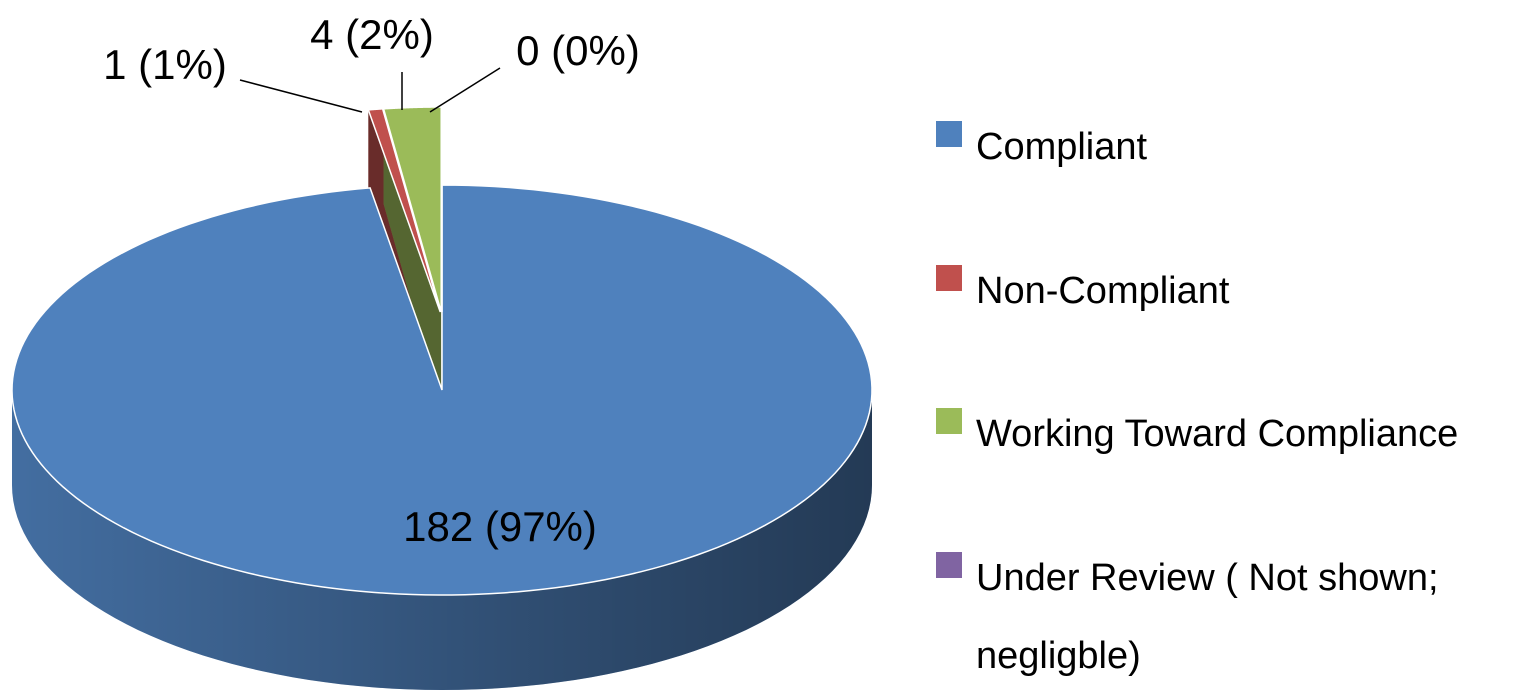 The height and width of the screenshot is (700, 1527). I want to click on legend-label: Compliant, so click(1062, 147).